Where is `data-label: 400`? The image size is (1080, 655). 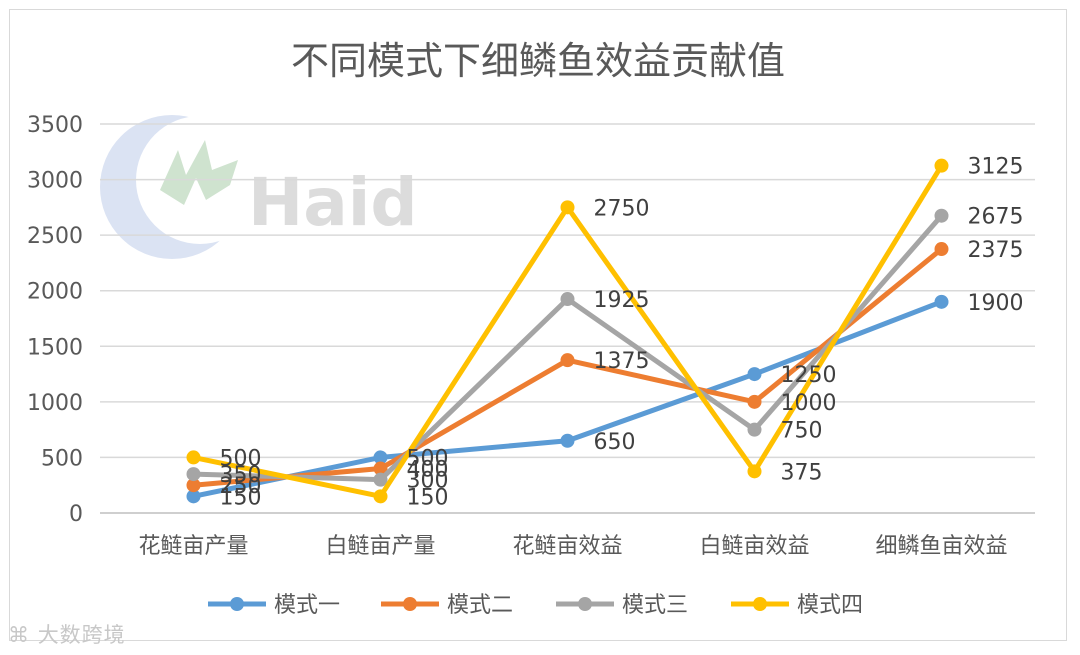
data-label: 400 is located at coordinates (428, 470).